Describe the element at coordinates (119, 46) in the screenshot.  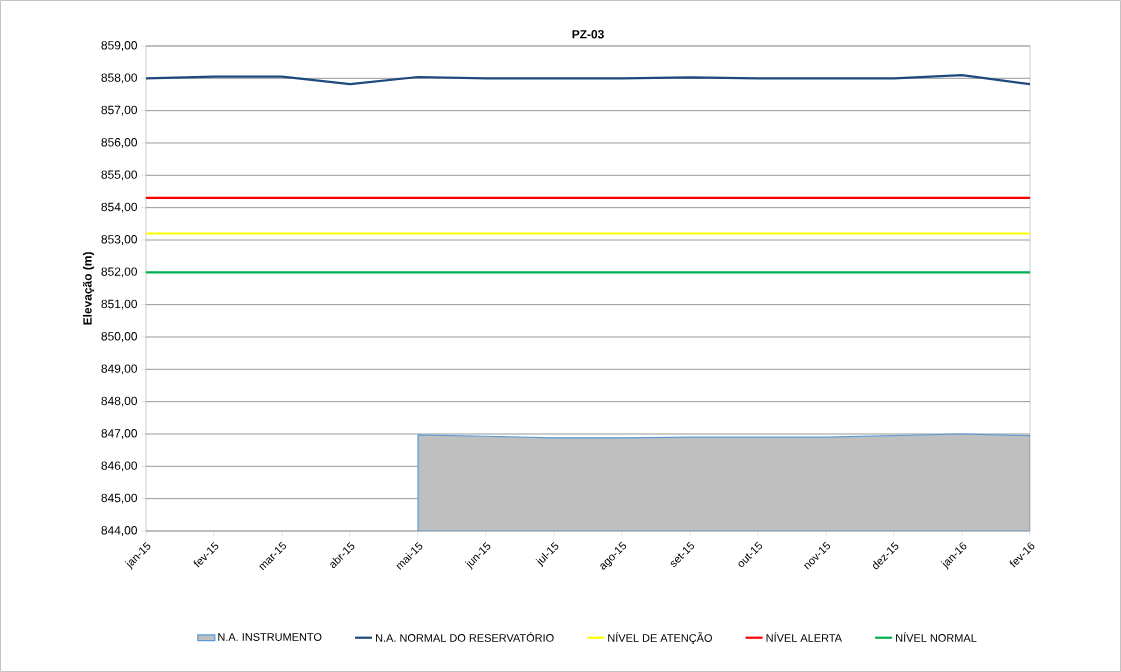
I see `y-tick-label: 859,00` at that location.